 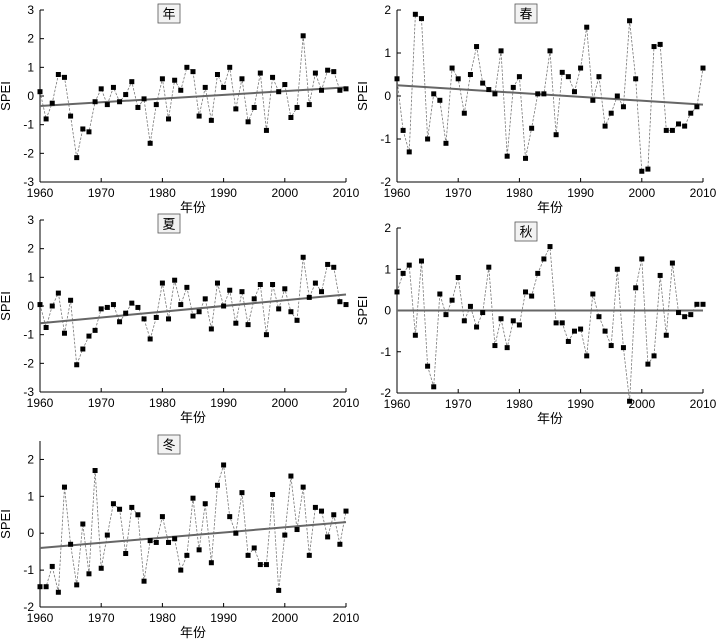 What do you see at coordinates (193, 535) in the screenshot?
I see `winter-trend-line` at bounding box center [193, 535].